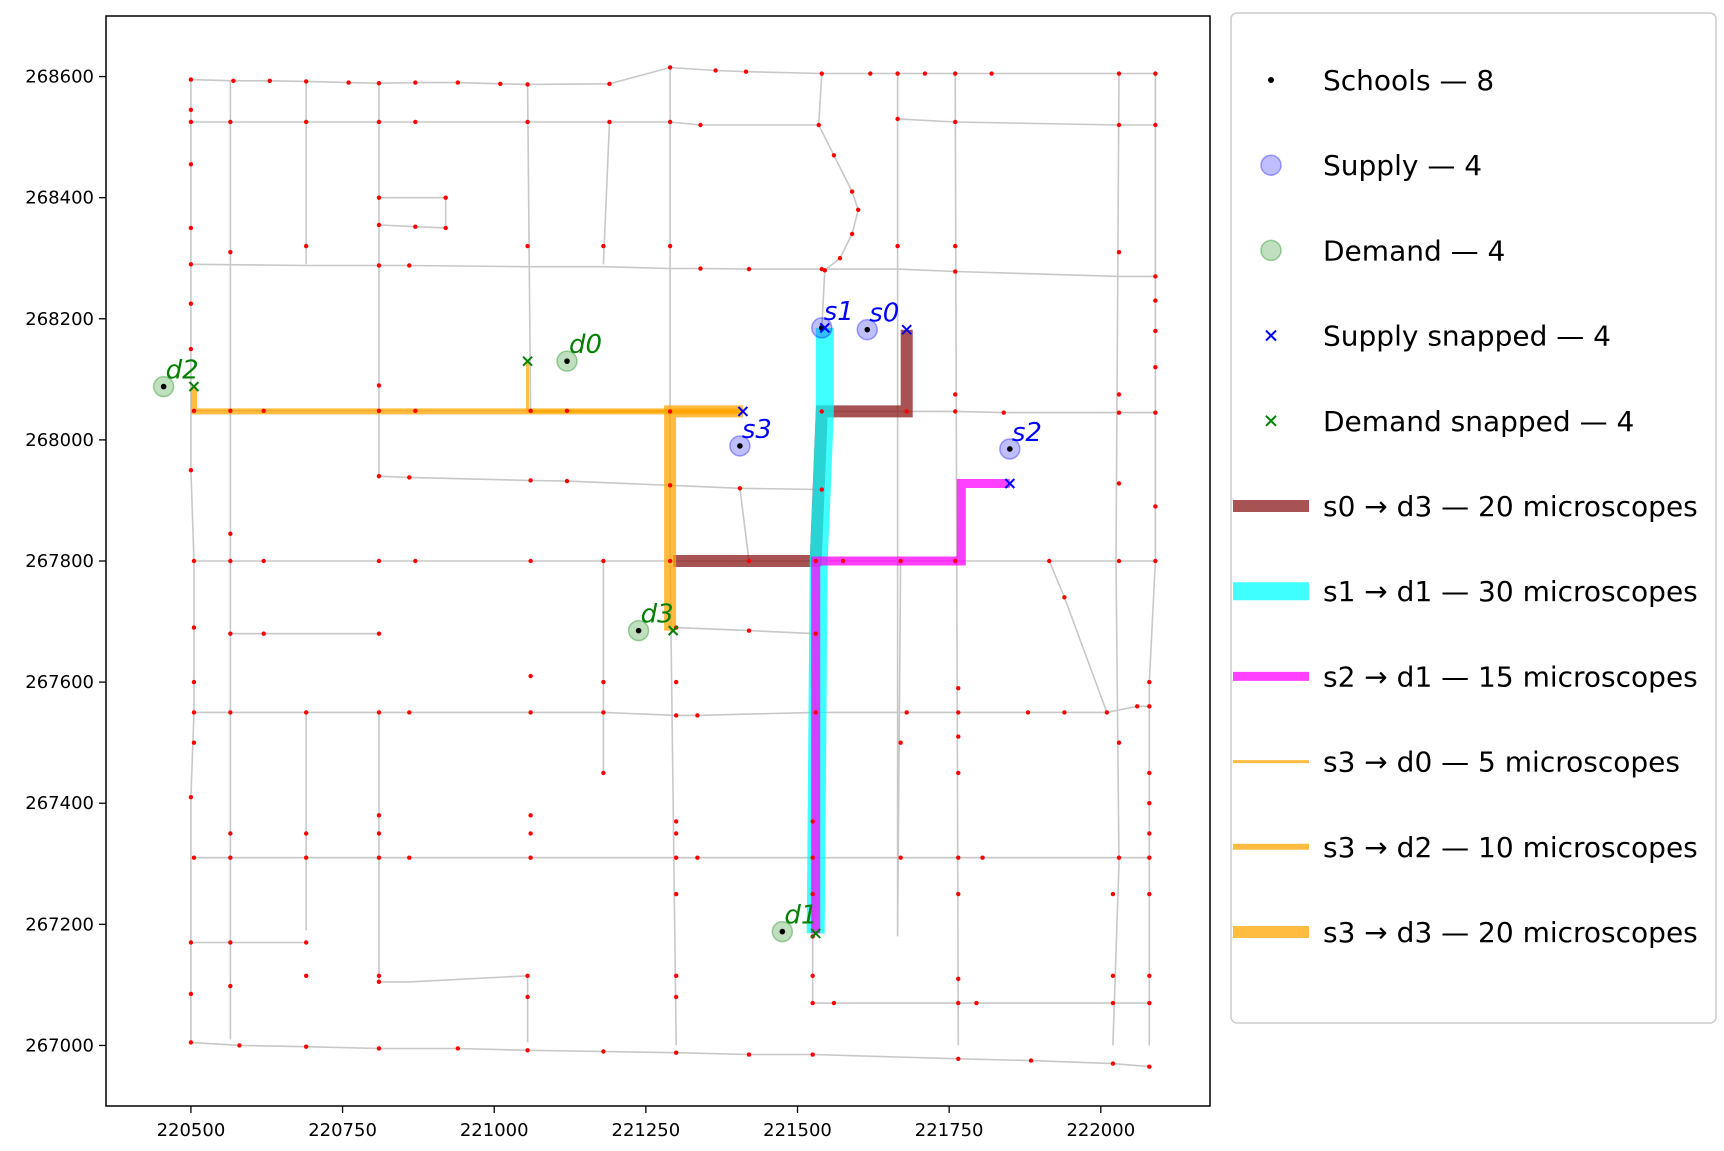 This screenshot has width=1724, height=1151. I want to click on y-tick-label: 267600, so click(59, 682).